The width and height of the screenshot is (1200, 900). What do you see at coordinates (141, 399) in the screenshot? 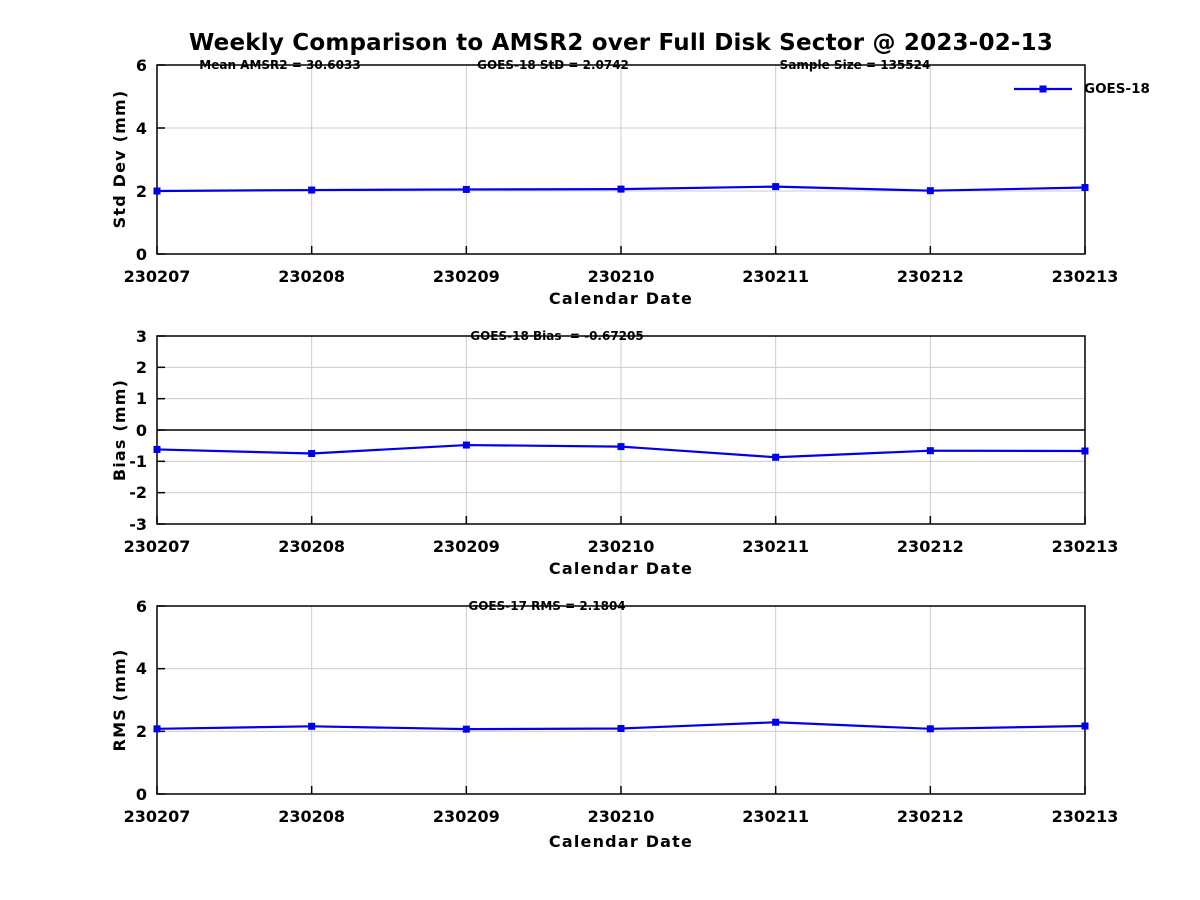
I see `y-tick-label: 1` at bounding box center [141, 399].